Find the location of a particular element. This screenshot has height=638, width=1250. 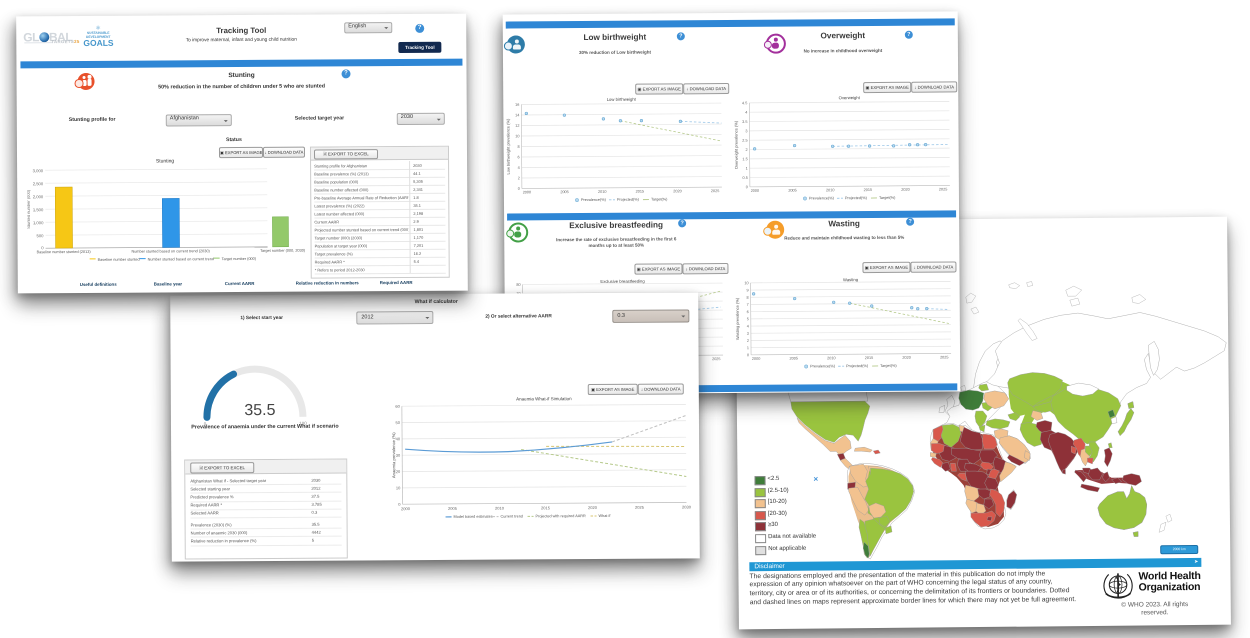

svg-text: Exclusive breastfeeding is located at coordinates (622, 281).